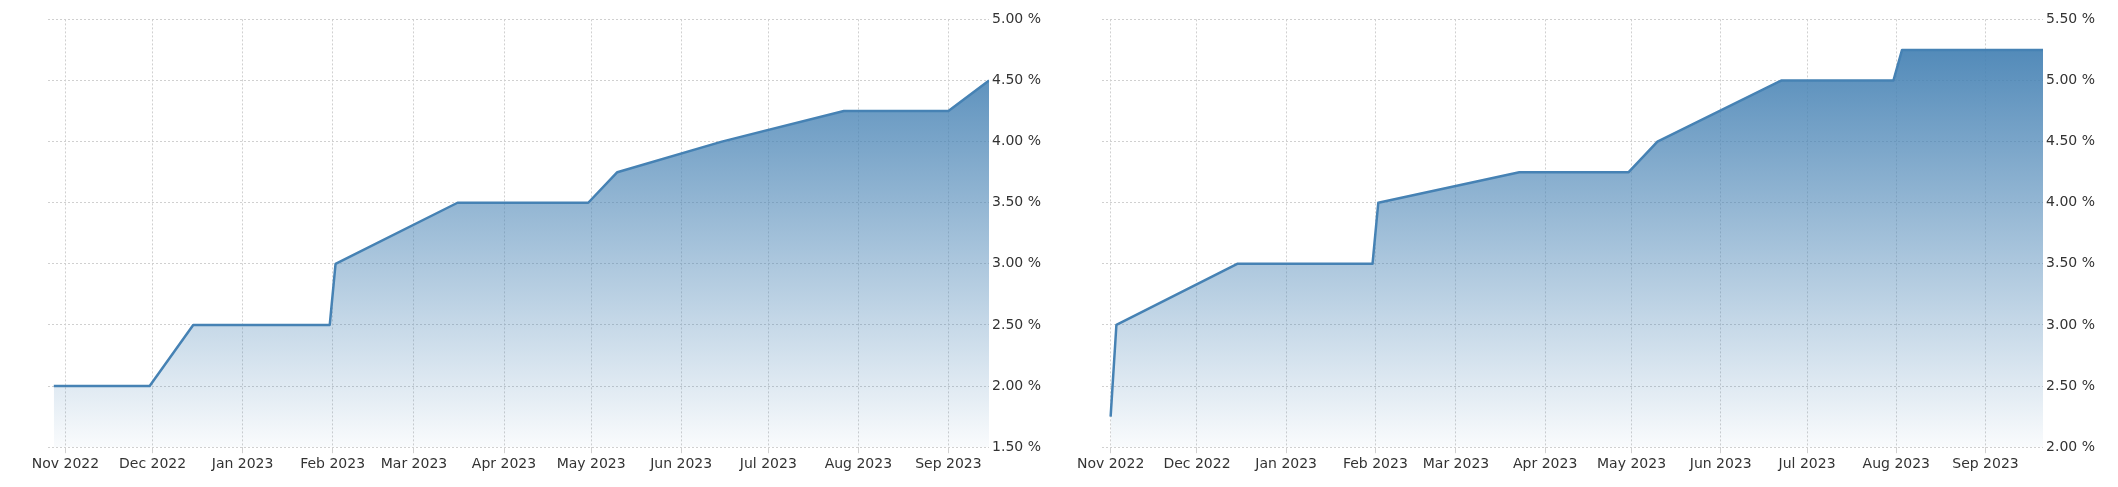 The height and width of the screenshot is (487, 2118). What do you see at coordinates (2071, 18) in the screenshot?
I see `y-tick-label: 5.50 %` at bounding box center [2071, 18].